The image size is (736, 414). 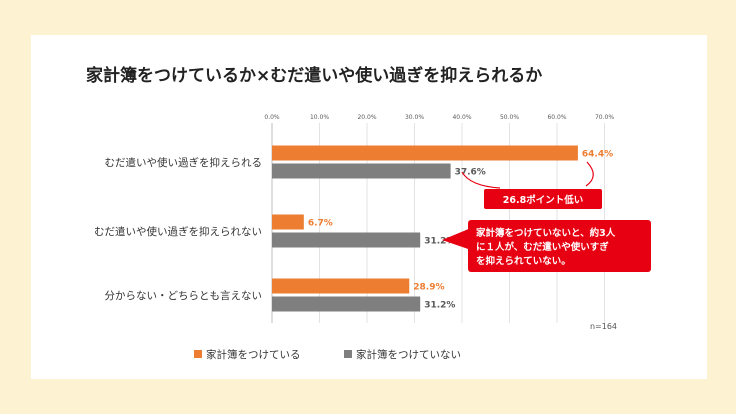 I want to click on category-label: むだ遣いや使い過ぎを抑えられない, so click(x=178, y=231).